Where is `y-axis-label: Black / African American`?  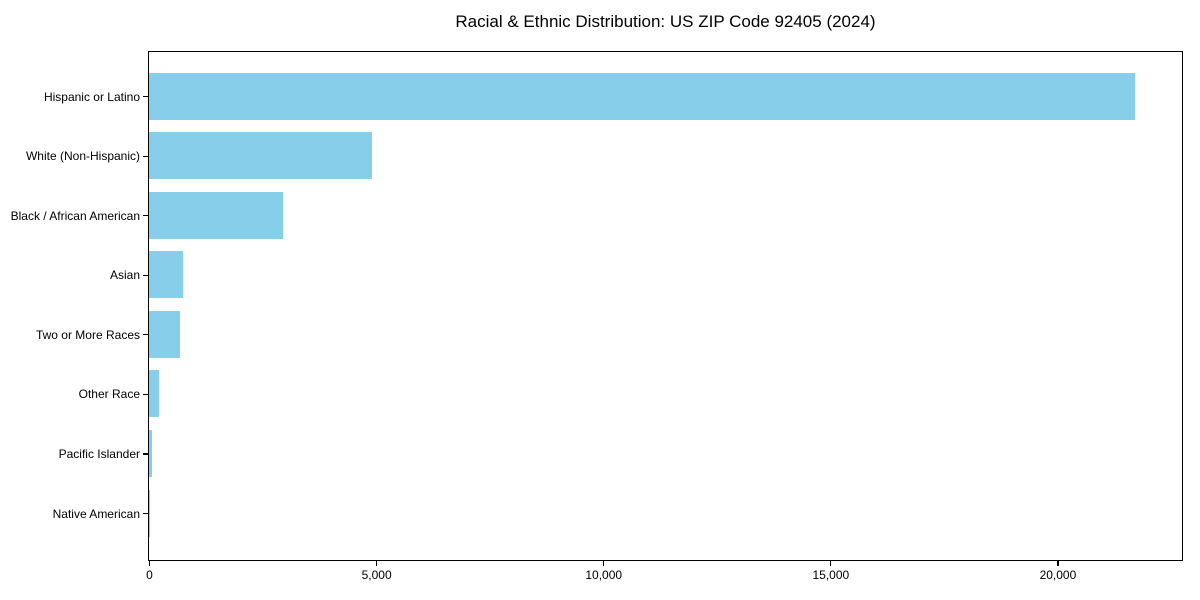 y-axis-label: Black / African American is located at coordinates (75, 215).